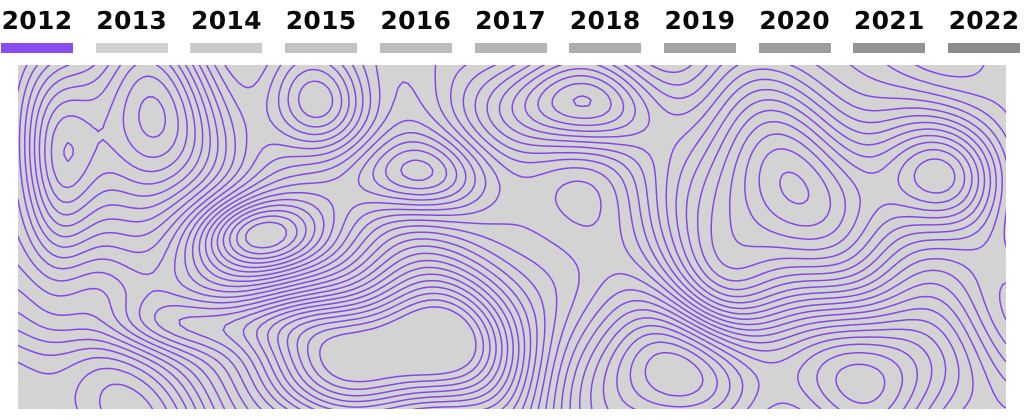  I want to click on year-label: 2021, so click(889, 20).